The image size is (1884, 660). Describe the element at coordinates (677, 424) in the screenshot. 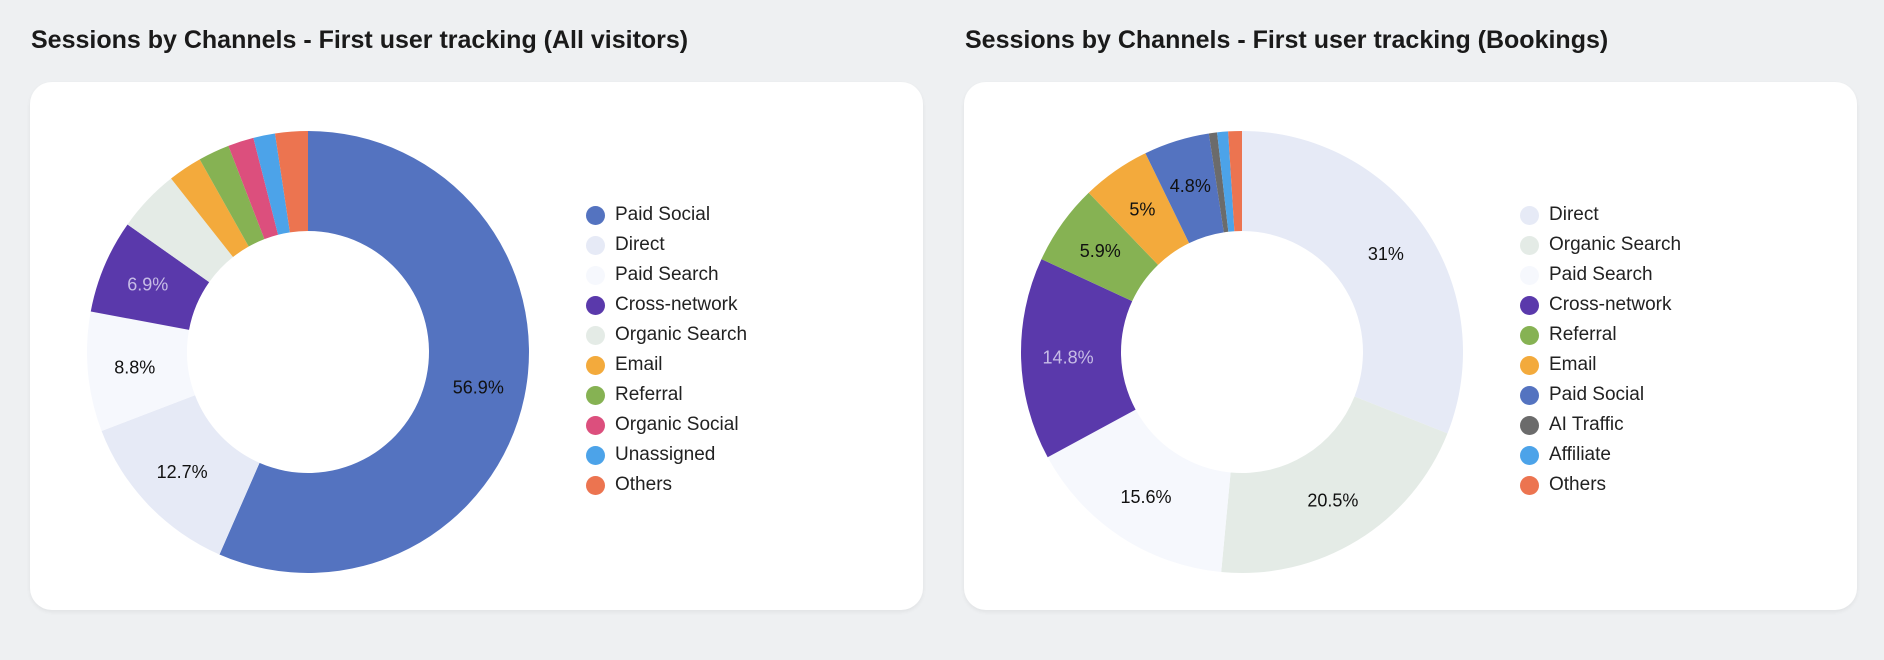

I see `legend-label: Organic Social` at that location.